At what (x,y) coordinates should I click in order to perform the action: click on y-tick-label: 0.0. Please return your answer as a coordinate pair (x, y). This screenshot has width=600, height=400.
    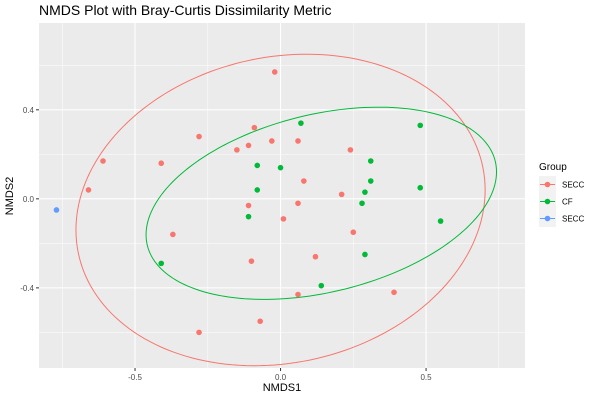
    Looking at the image, I should click on (29, 199).